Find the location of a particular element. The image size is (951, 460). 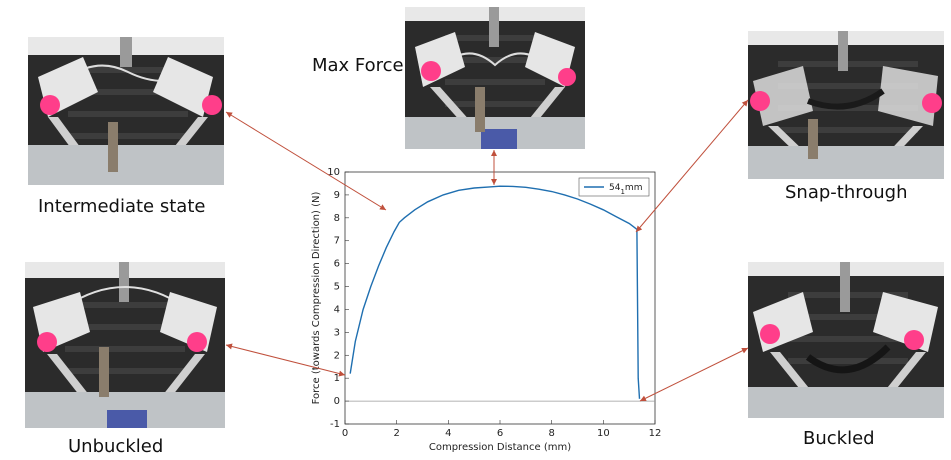

y-tick-label: 2 is located at coordinates (337, 355).